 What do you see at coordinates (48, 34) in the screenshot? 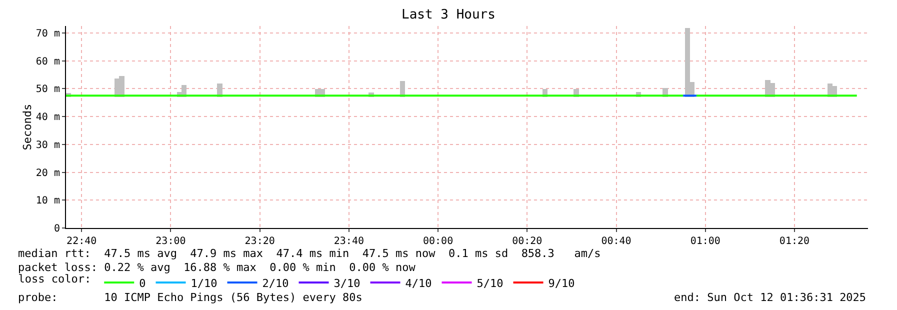
I see `y-tick-label: 70 m` at bounding box center [48, 34].